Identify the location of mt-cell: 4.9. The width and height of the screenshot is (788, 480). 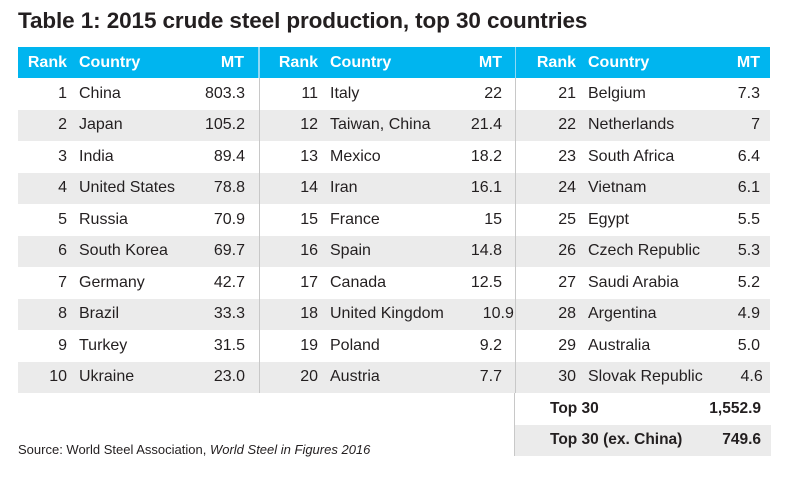
(748, 314).